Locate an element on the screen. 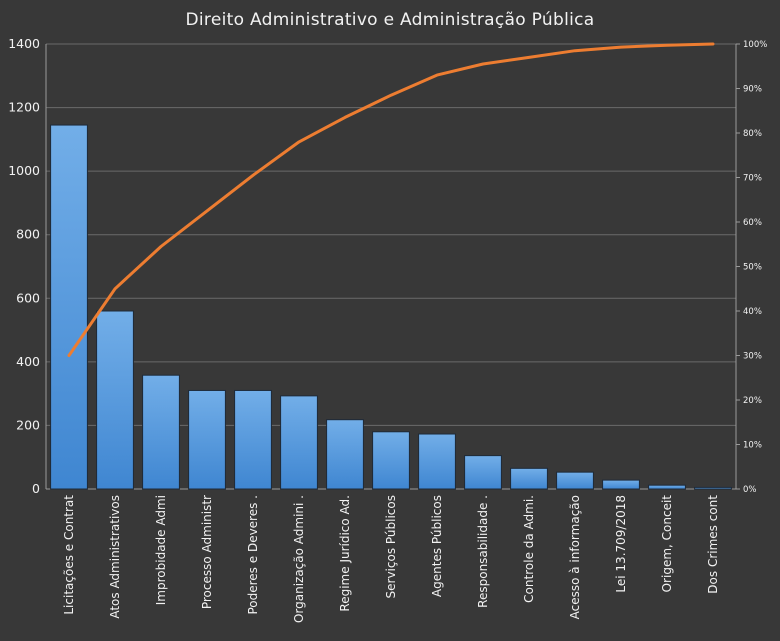 This screenshot has height=641, width=780. x-category-label: Dos Crimes cont is located at coordinates (713, 544).